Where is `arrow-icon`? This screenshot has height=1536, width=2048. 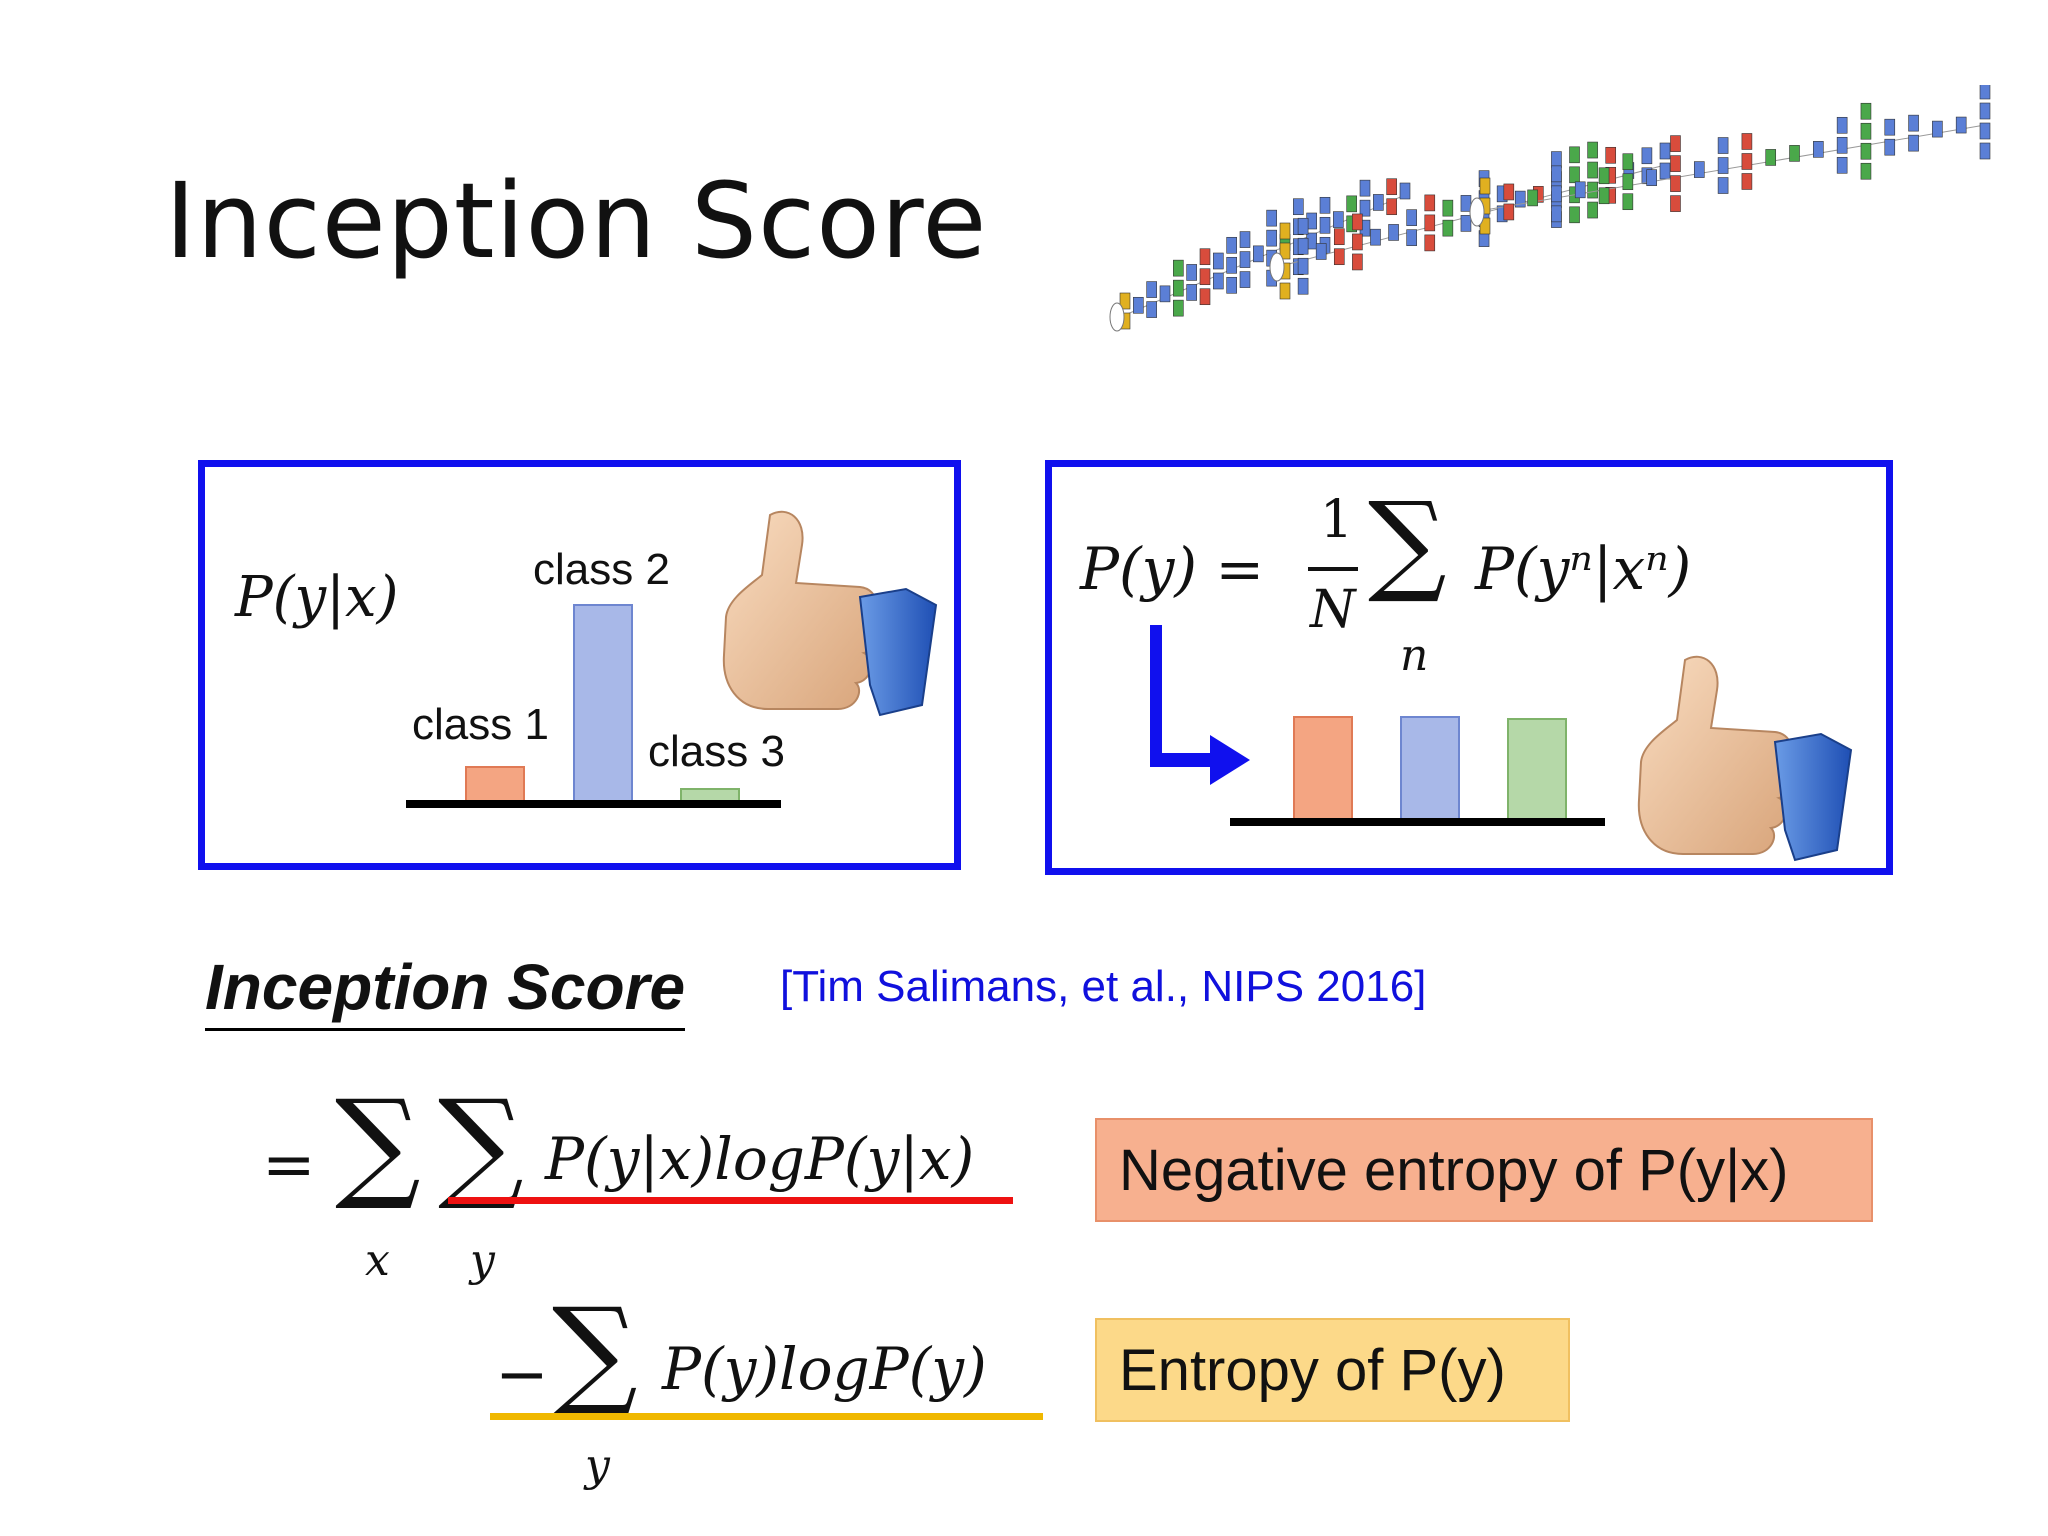
arrow-icon is located at coordinates (1200, 705).